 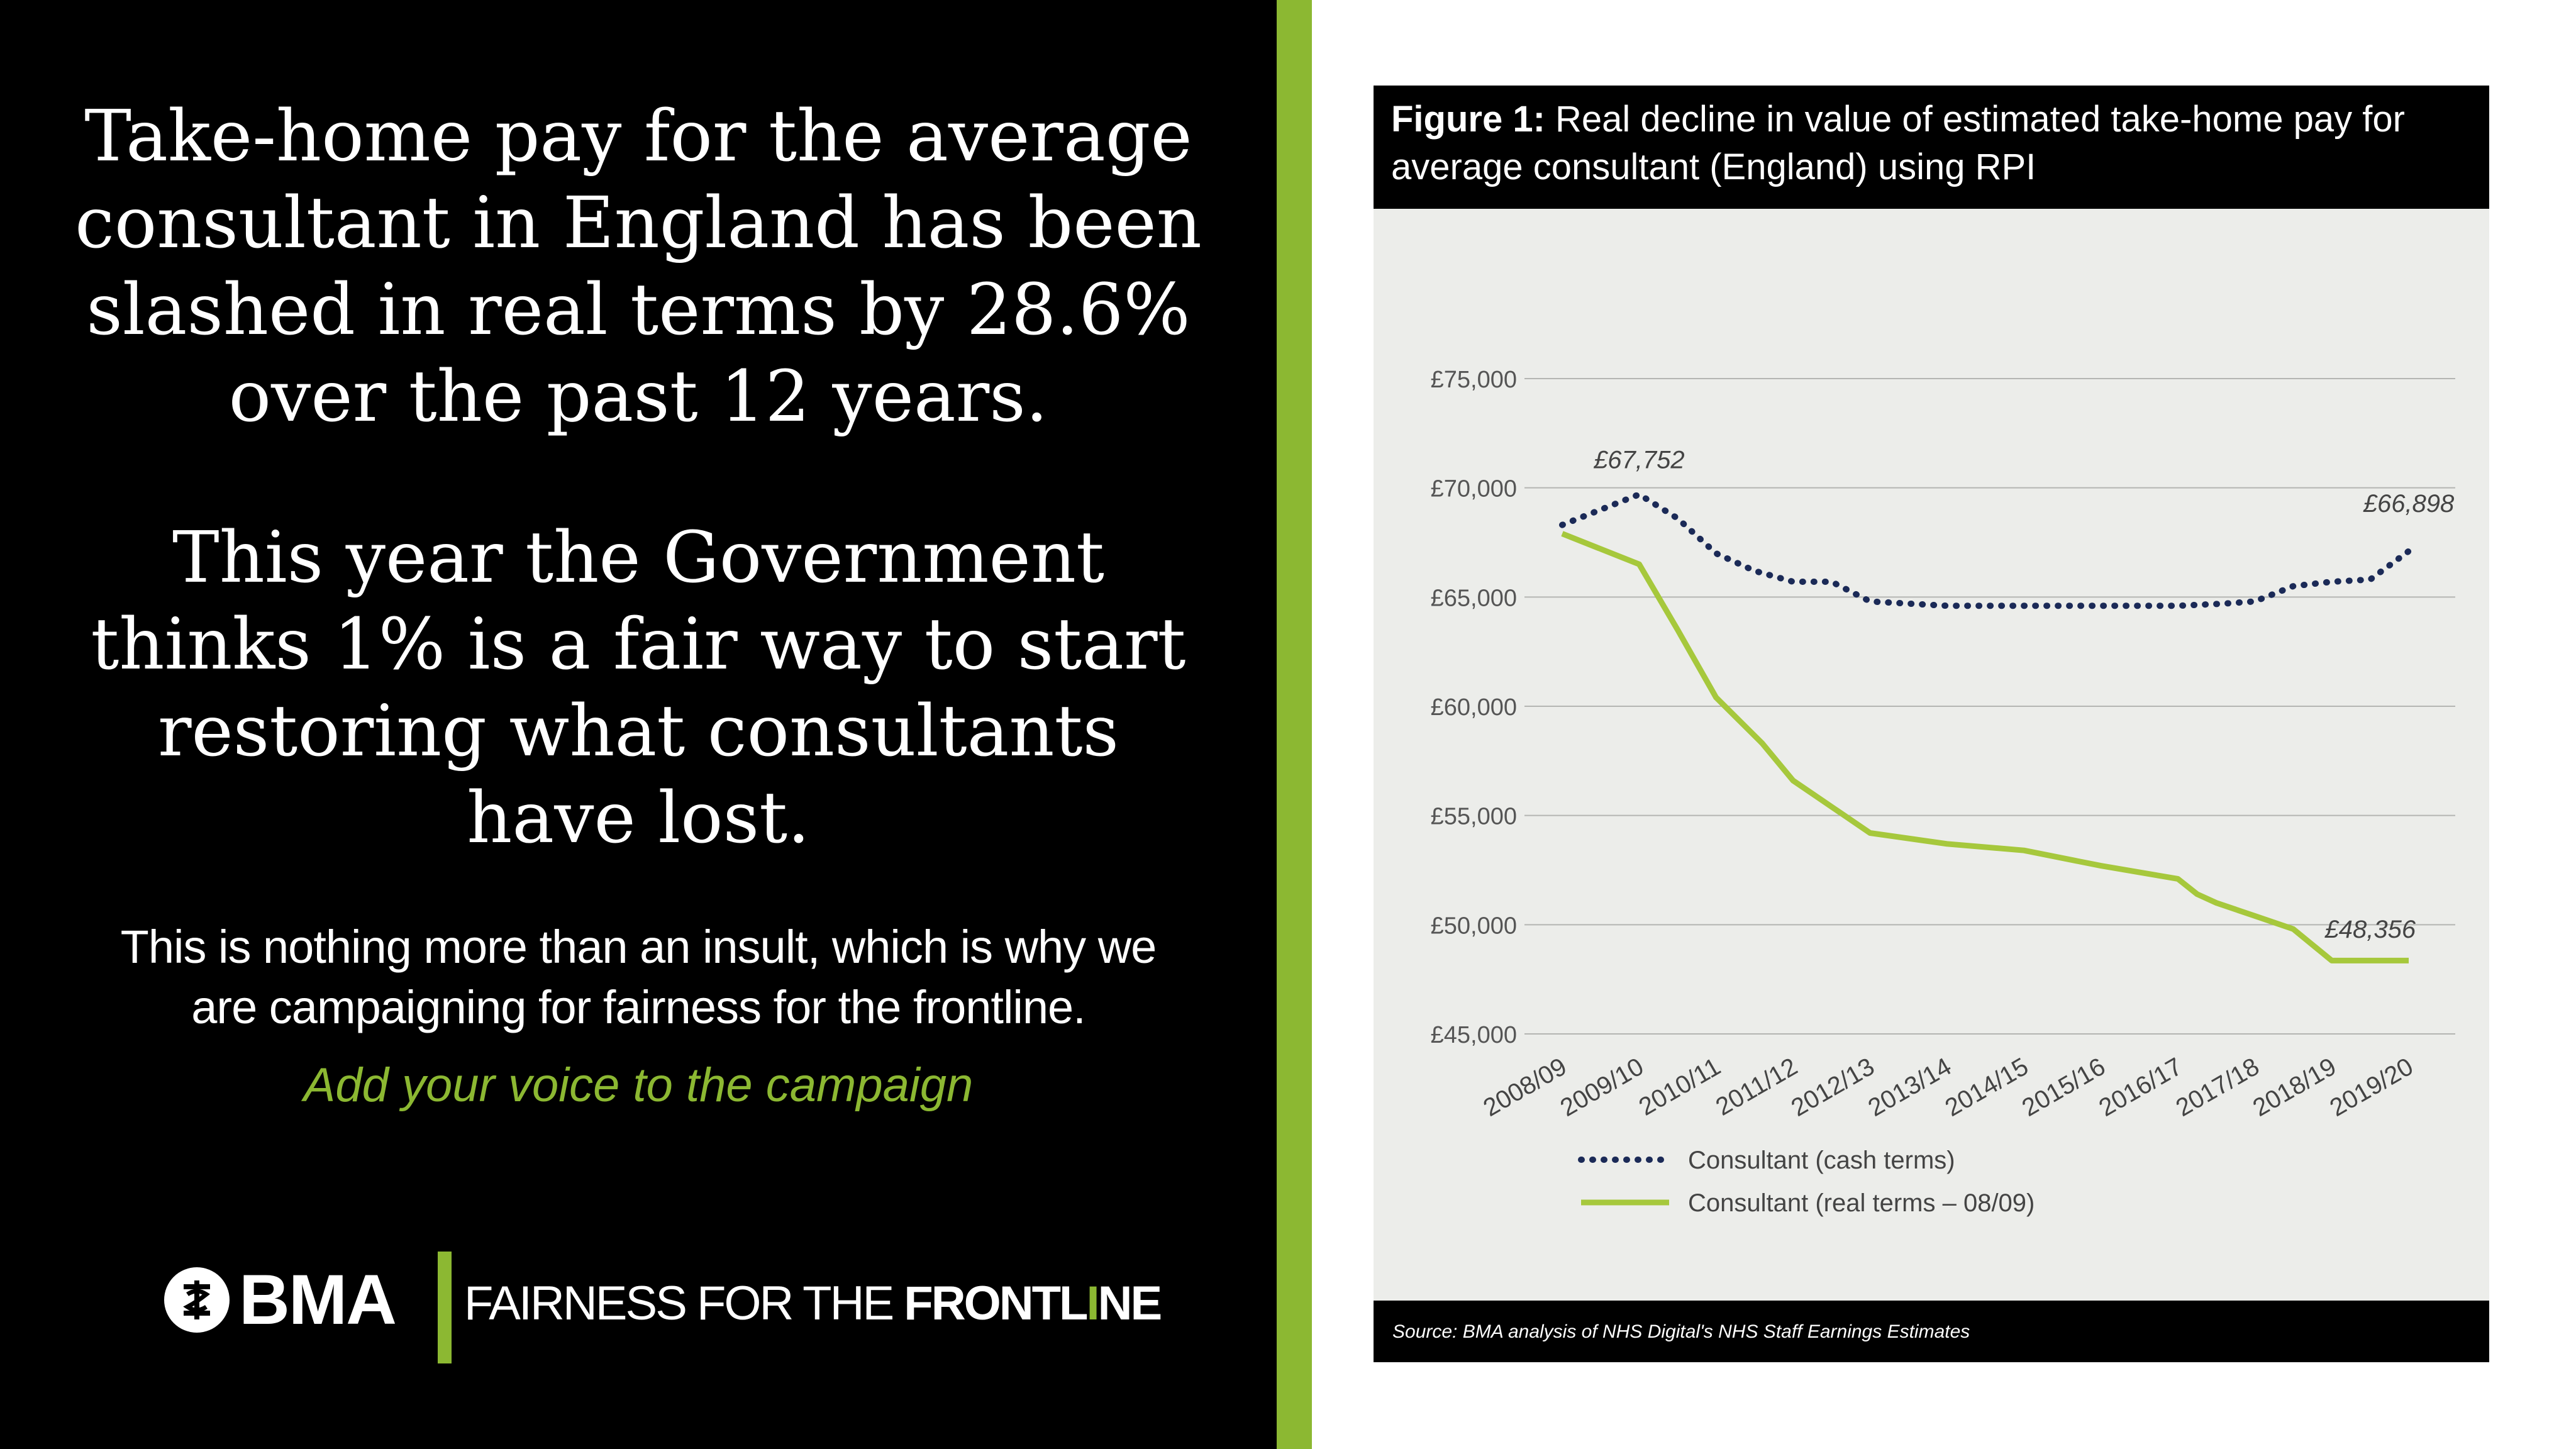 I want to click on y-tick-label: £75,000, so click(x=1474, y=380).